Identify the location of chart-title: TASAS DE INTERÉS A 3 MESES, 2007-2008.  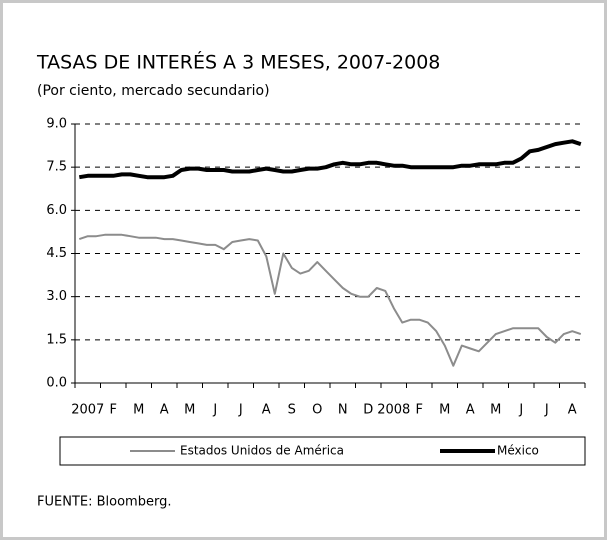
(238, 62).